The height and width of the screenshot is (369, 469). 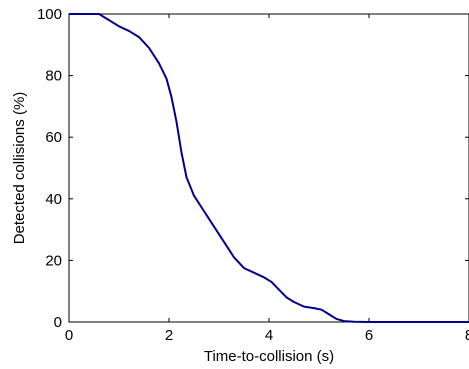 What do you see at coordinates (169, 335) in the screenshot?
I see `x-tick-label: 2` at bounding box center [169, 335].